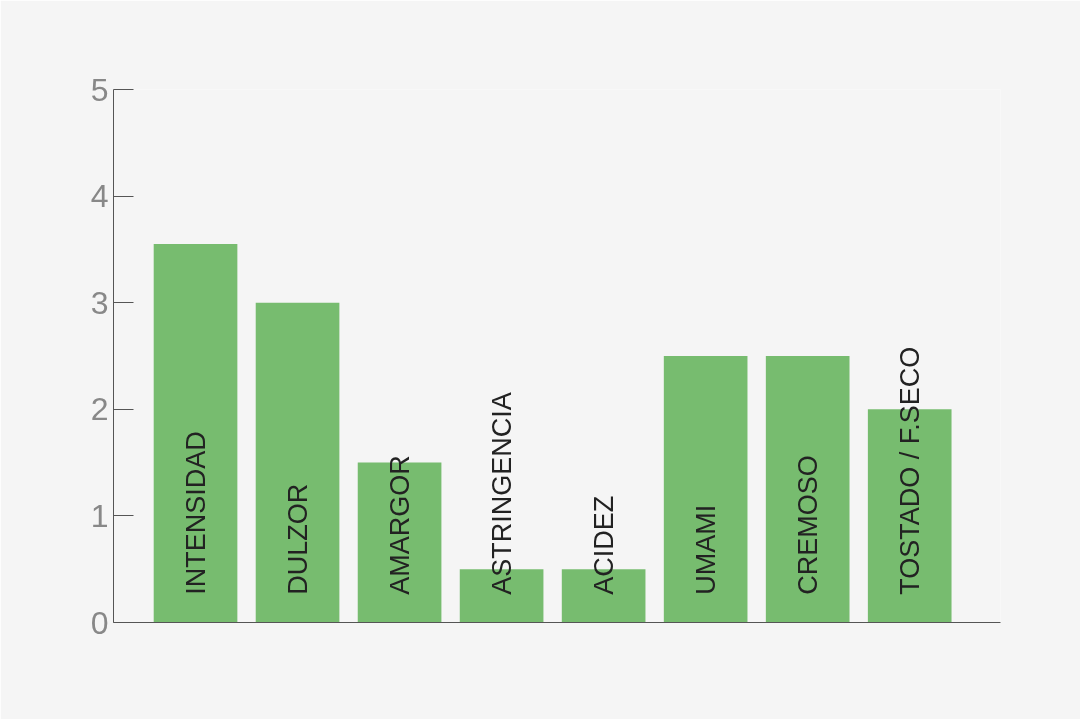  What do you see at coordinates (99, 89) in the screenshot?
I see `y-tick-label: 5` at bounding box center [99, 89].